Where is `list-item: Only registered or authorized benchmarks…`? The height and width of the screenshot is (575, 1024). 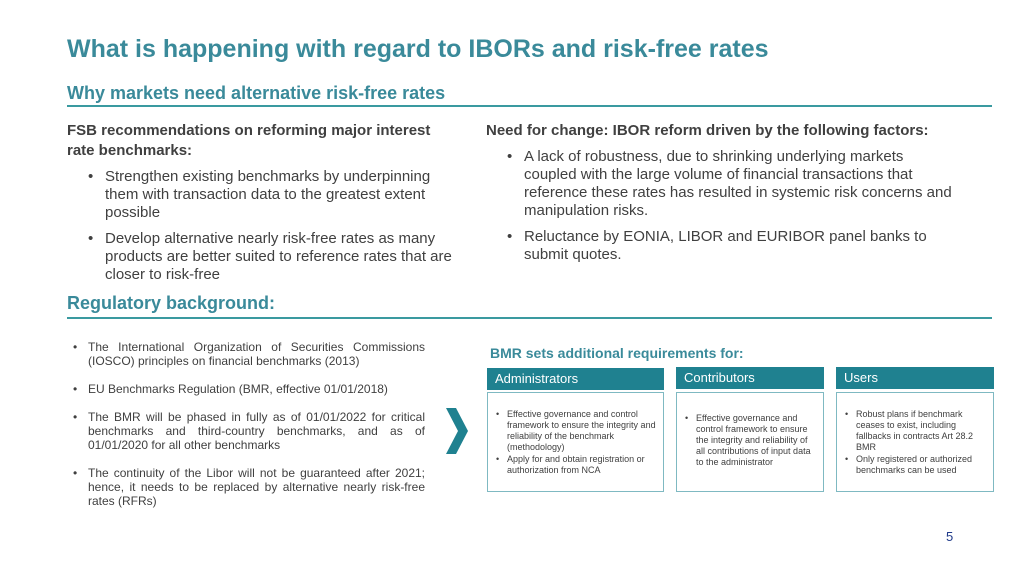
list-item: Only registered or authorized benchmarks… is located at coordinates (915, 465).